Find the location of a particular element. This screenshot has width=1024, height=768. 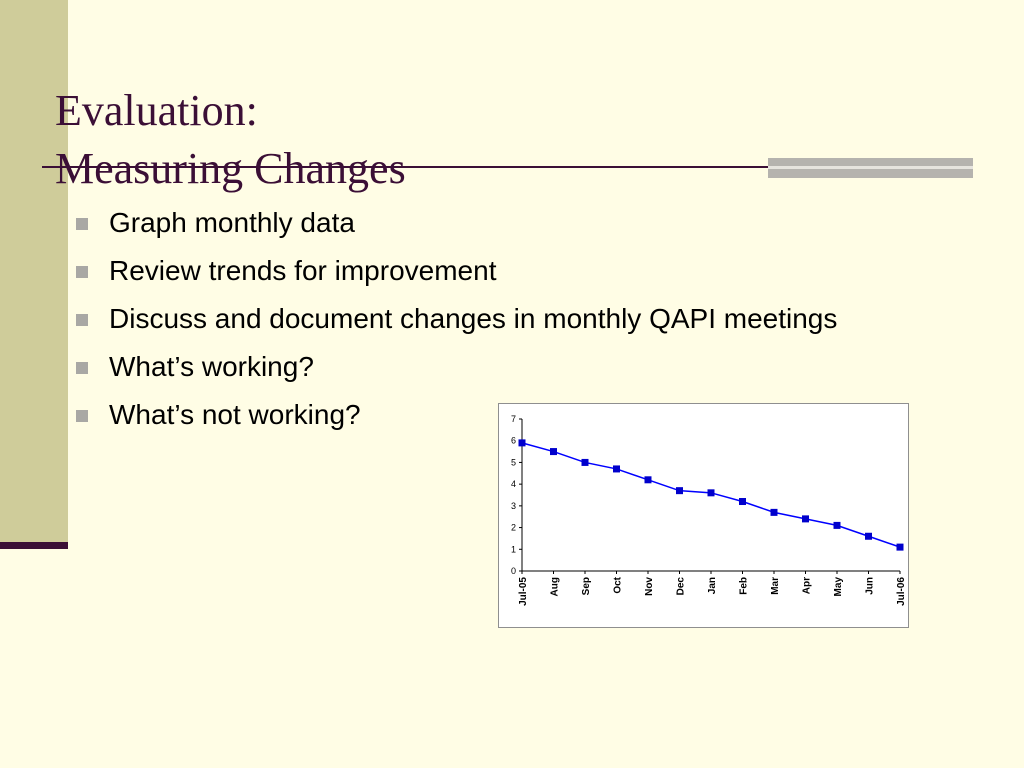

x-tick-label: Feb is located at coordinates (744, 586).